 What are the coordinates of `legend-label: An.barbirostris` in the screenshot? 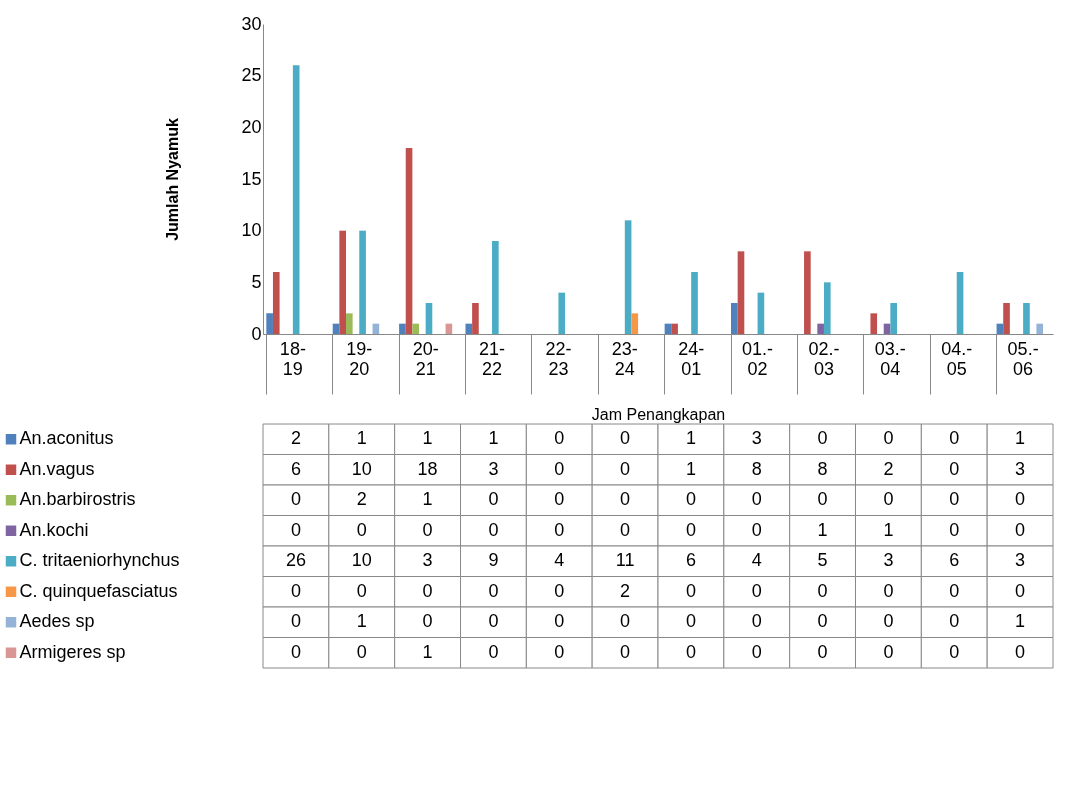 It's located at (77, 499).